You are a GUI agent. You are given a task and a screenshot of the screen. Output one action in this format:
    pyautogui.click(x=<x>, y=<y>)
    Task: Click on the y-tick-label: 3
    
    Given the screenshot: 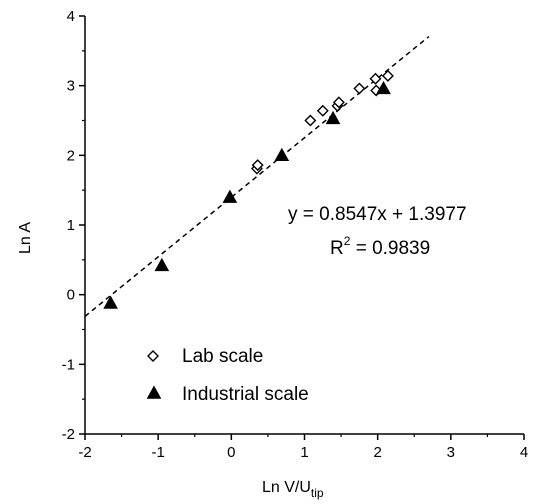 What is the action you would take?
    pyautogui.click(x=71, y=86)
    